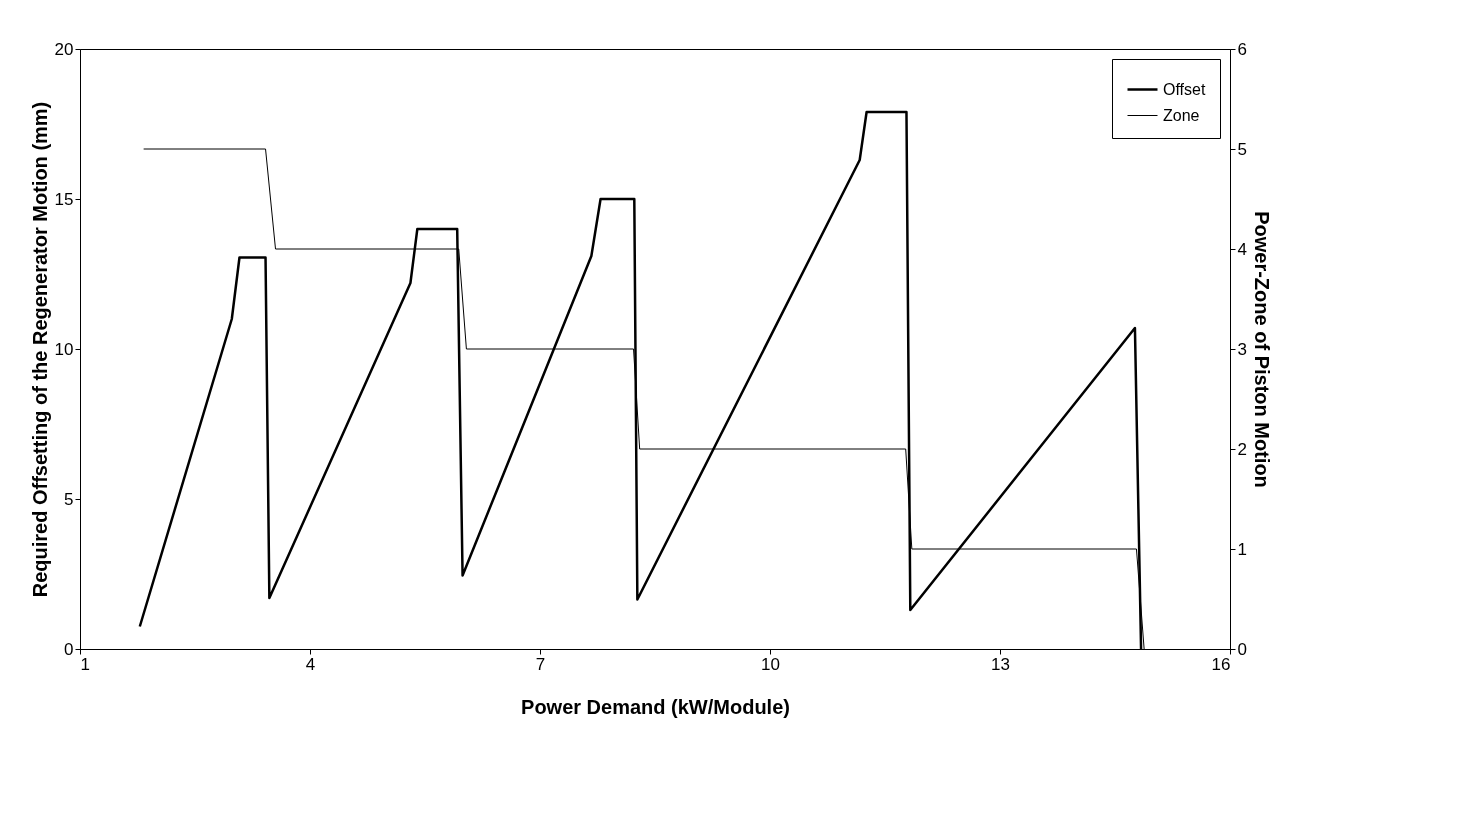 This screenshot has height=824, width=1469. Describe the element at coordinates (770, 664) in the screenshot. I see `x-tick-label: 10` at that location.